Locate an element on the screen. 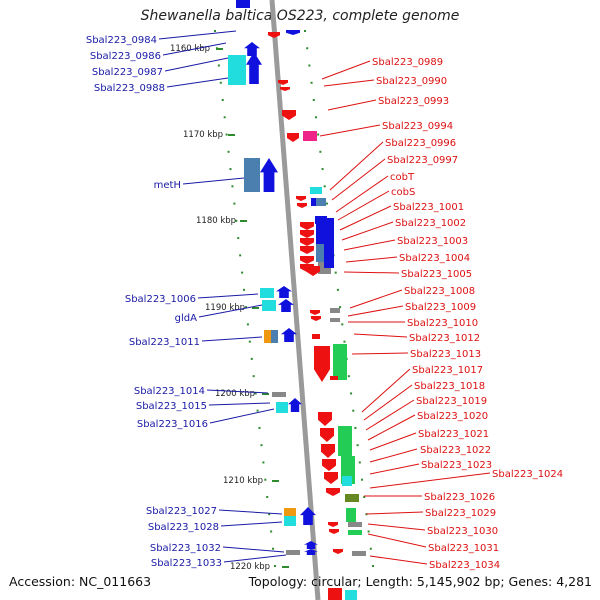 The image size is (600, 600). gene-label-right: Sbal223_1004 is located at coordinates (434, 258).